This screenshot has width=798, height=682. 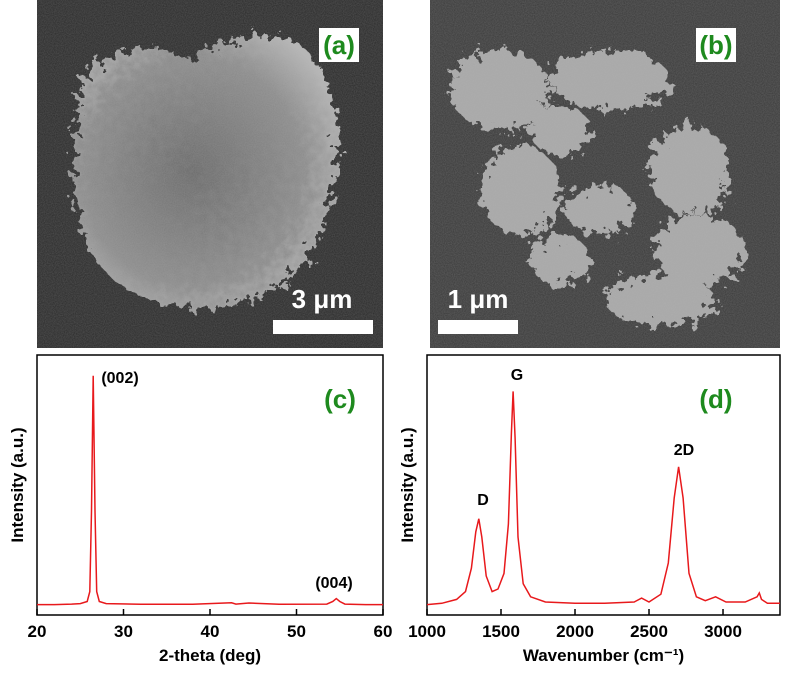 I want to click on peak-label: D, so click(x=483, y=500).